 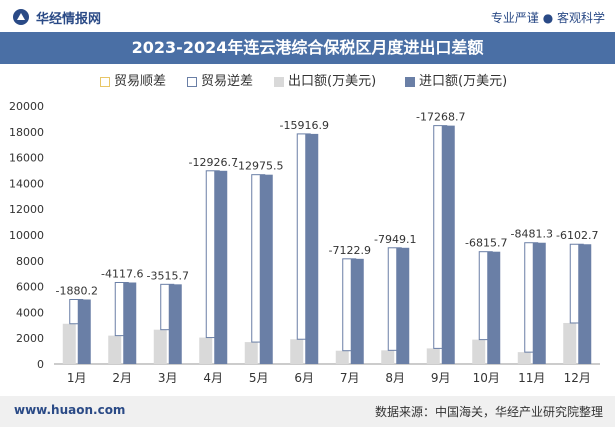 What do you see at coordinates (307, 16) in the screenshot?
I see `top-bar: 华经情报网 专业严谨 ● 客观科学` at bounding box center [307, 16].